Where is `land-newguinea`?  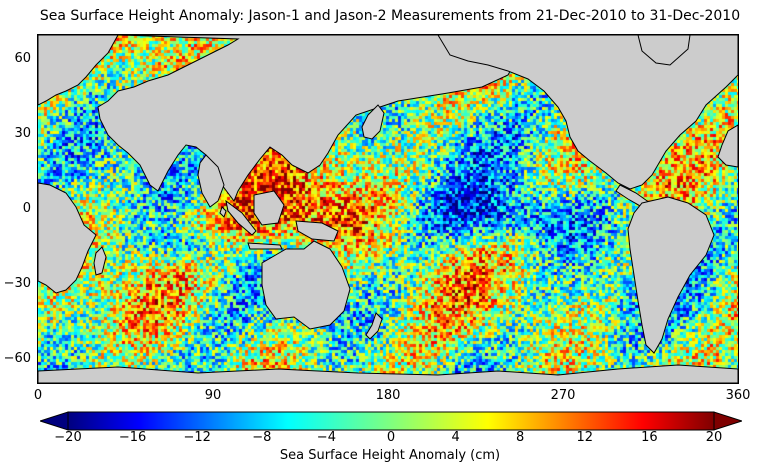 land-newguinea is located at coordinates (317, 231).